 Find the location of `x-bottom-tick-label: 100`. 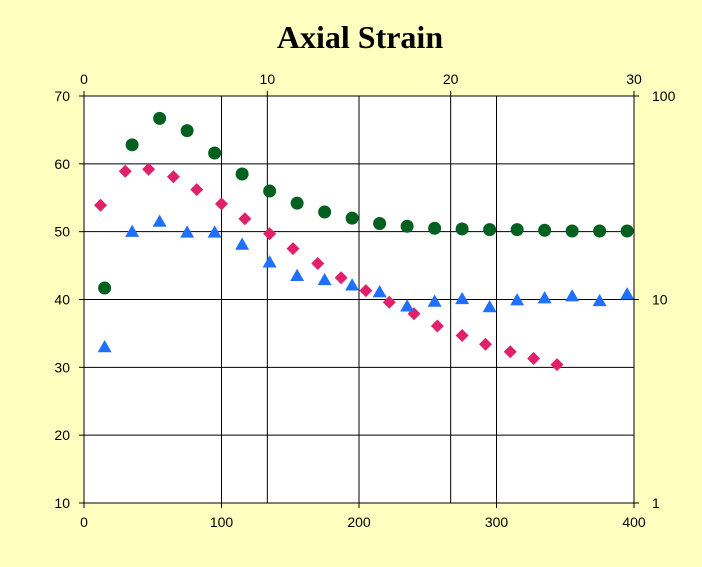

x-bottom-tick-label: 100 is located at coordinates (222, 522).